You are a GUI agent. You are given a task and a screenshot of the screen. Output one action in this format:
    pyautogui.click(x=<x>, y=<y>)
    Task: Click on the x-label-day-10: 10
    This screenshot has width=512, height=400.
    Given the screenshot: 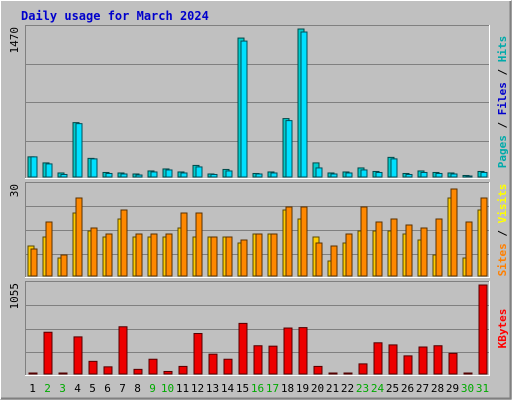 What is the action you would take?
    pyautogui.click(x=167, y=388)
    